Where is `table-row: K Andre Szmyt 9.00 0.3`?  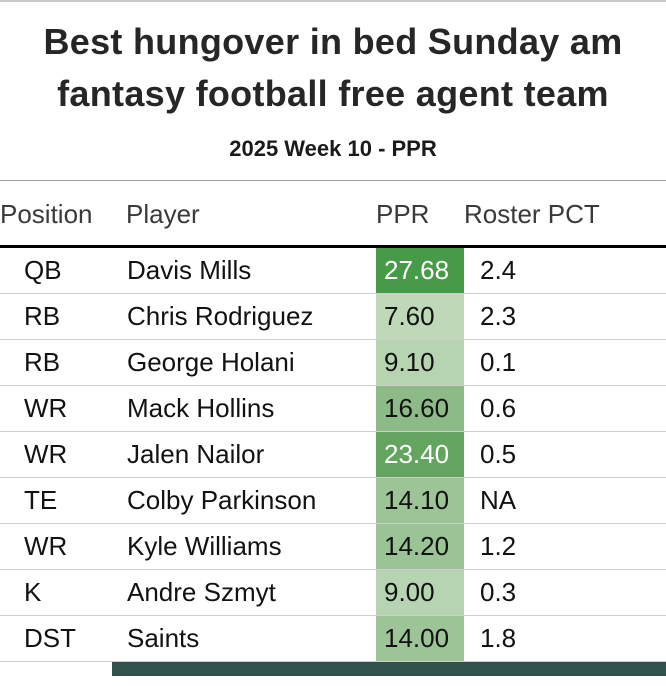 table-row: K Andre Szmyt 9.00 0.3 is located at coordinates (333, 593).